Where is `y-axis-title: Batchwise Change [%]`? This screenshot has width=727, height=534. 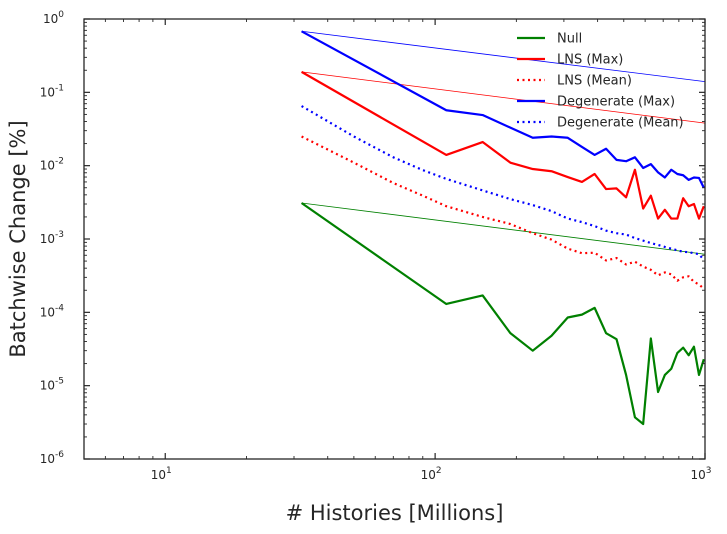
y-axis-title: Batchwise Change [%] is located at coordinates (18, 238).